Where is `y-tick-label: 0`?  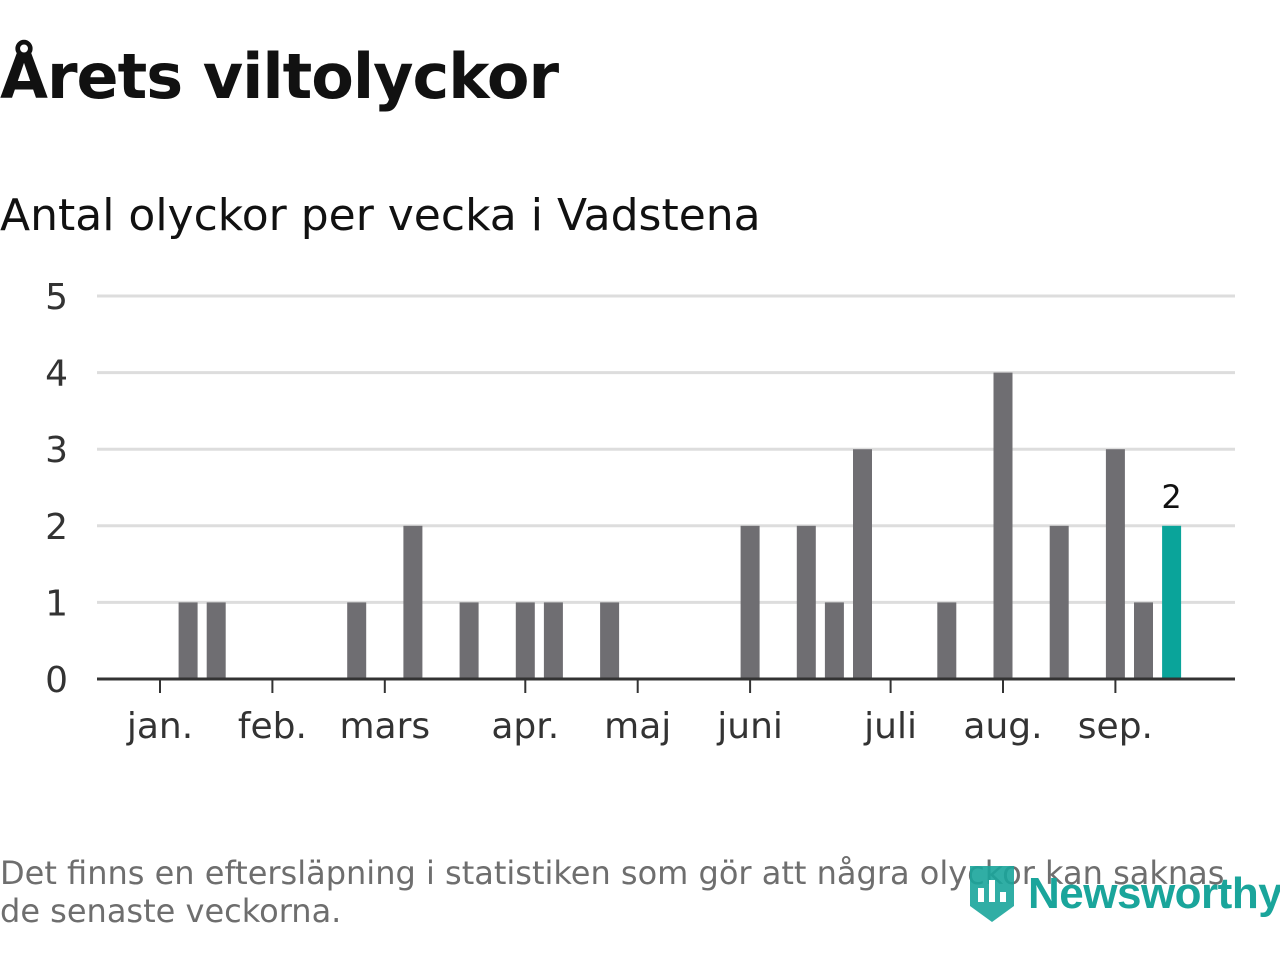
y-tick-label: 0 is located at coordinates (56, 680).